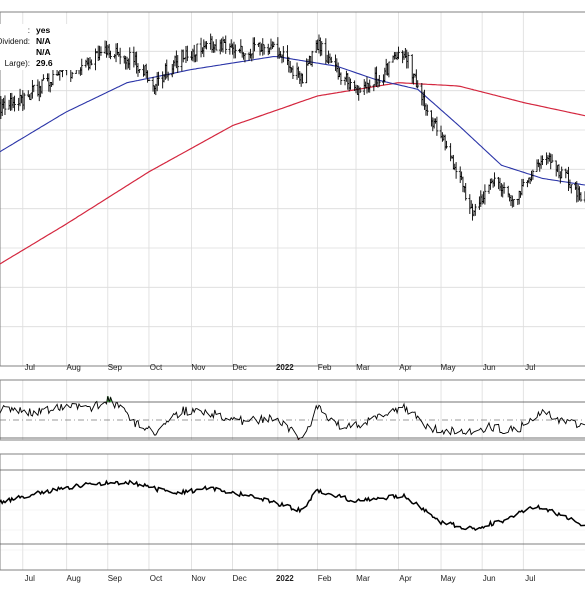 The image size is (585, 590). Describe the element at coordinates (285, 367) in the screenshot. I see `x-tick-label-top-6: 2022` at that location.